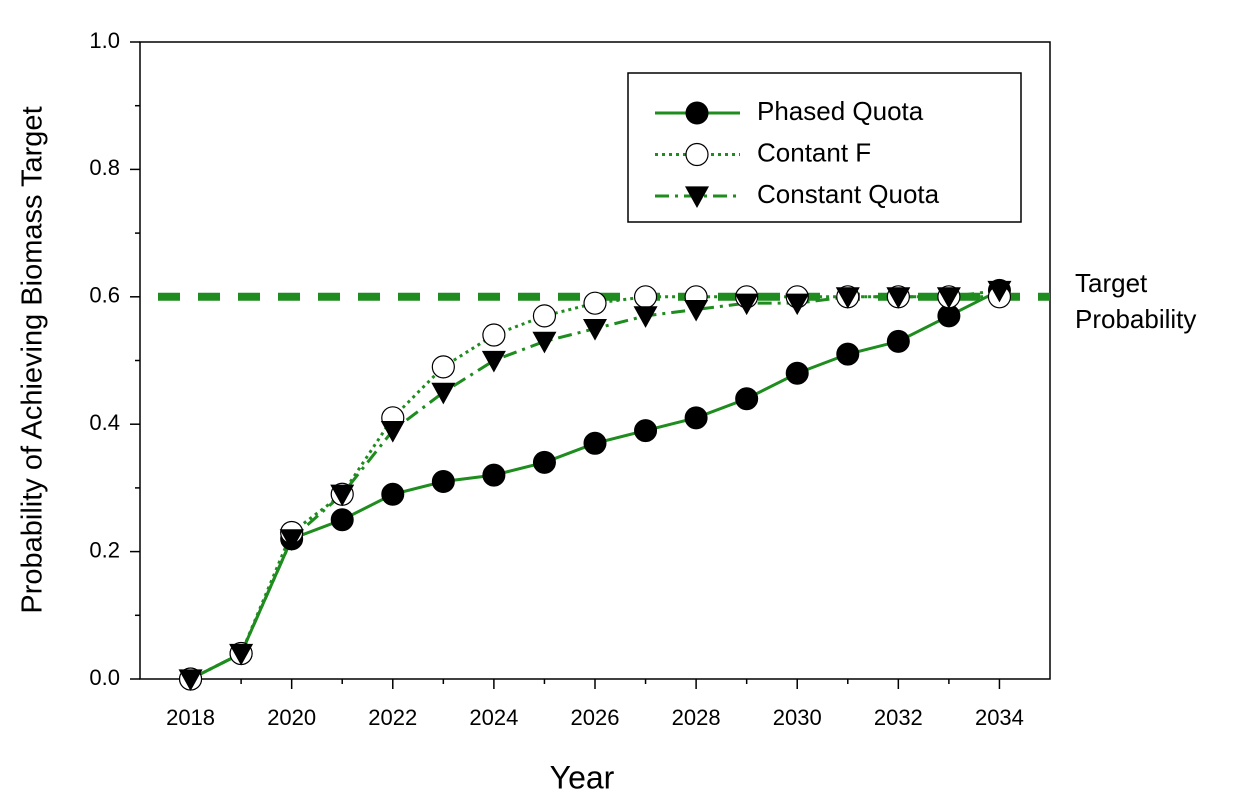 The height and width of the screenshot is (803, 1250). Describe the element at coordinates (814, 152) in the screenshot. I see `legend-label: Contant F` at that location.